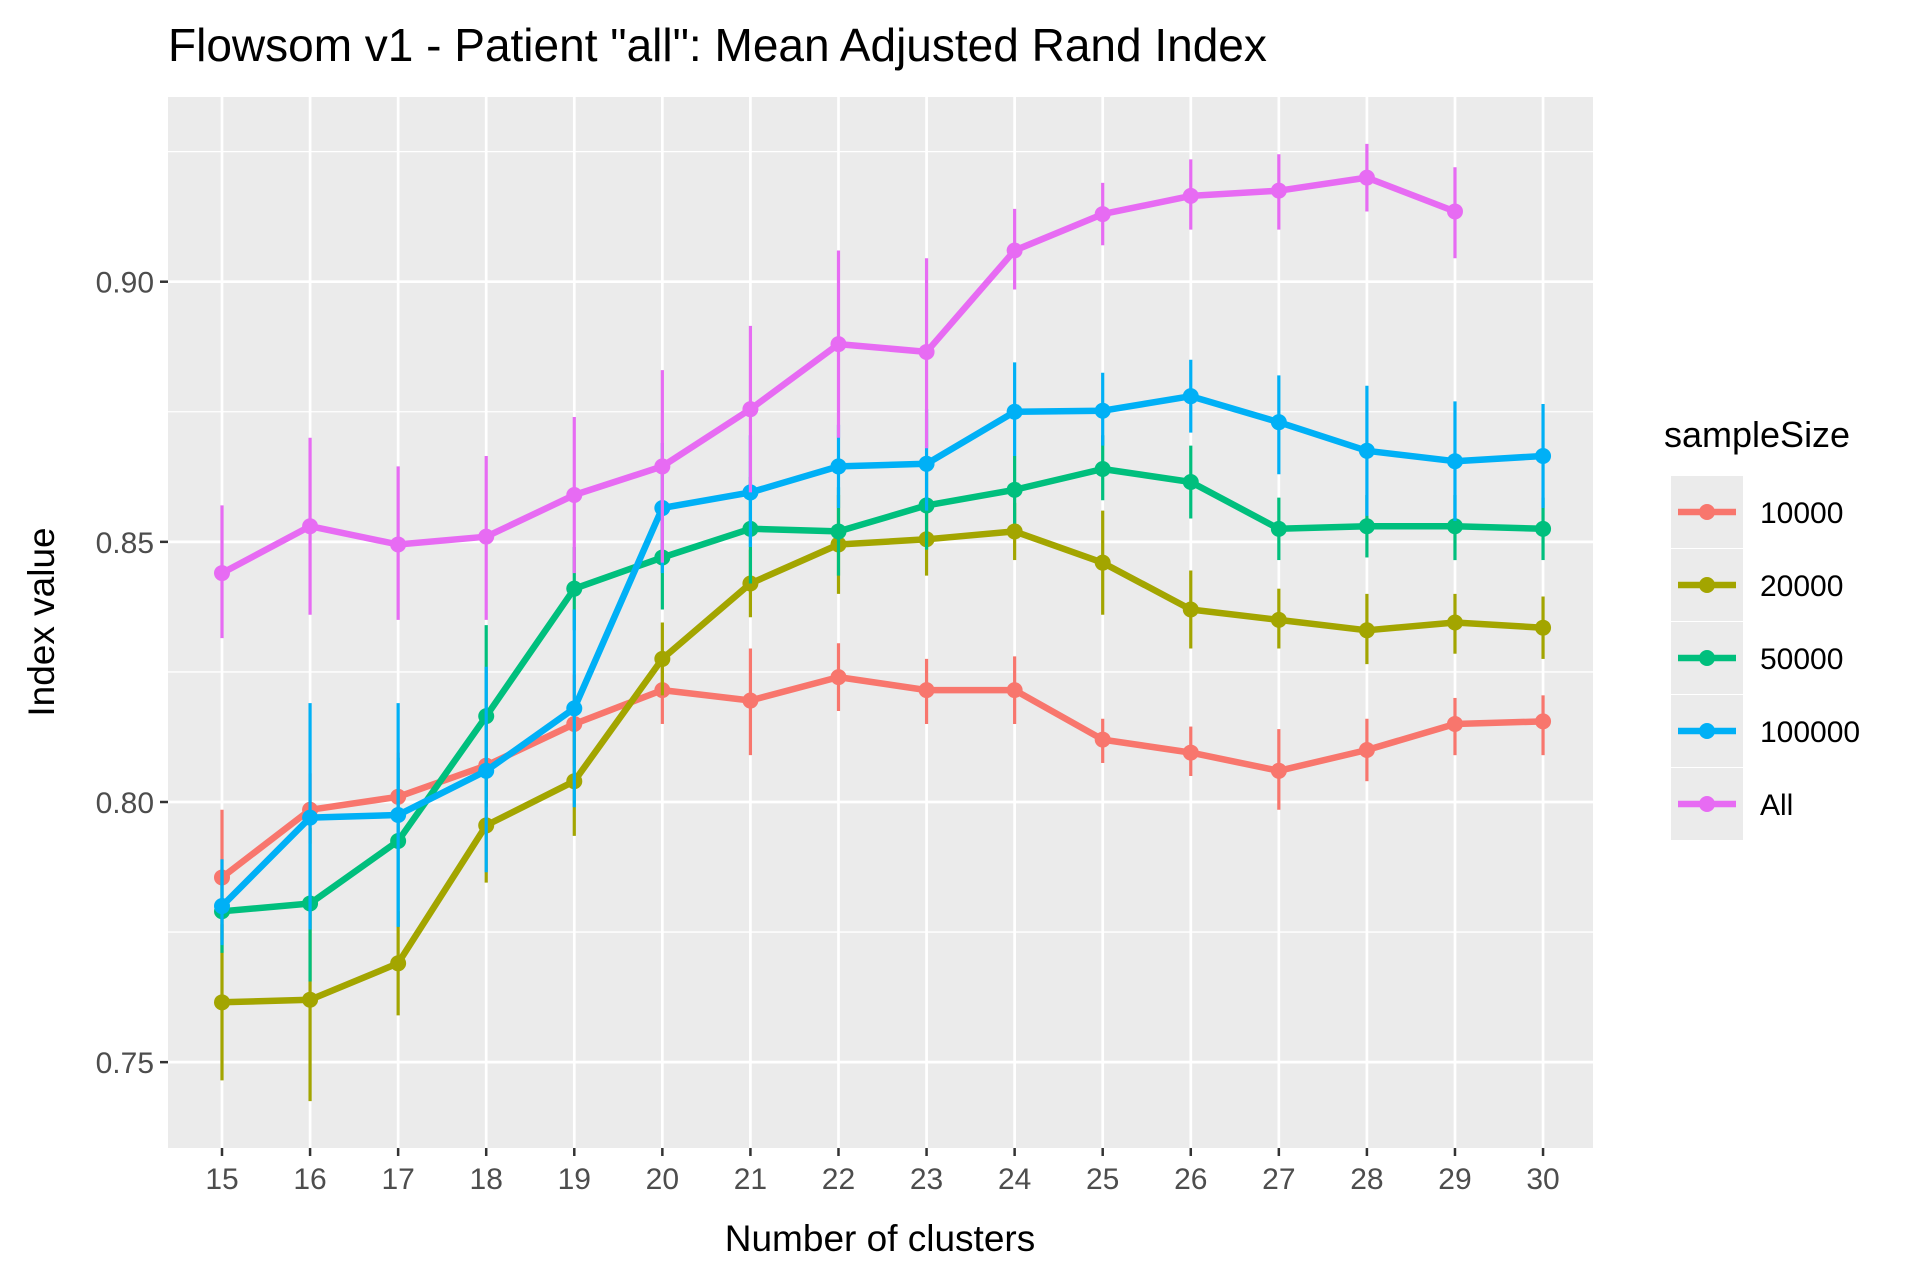 This screenshot has width=1925, height=1271. I want to click on x-tick-label: 30, so click(1542, 1179).